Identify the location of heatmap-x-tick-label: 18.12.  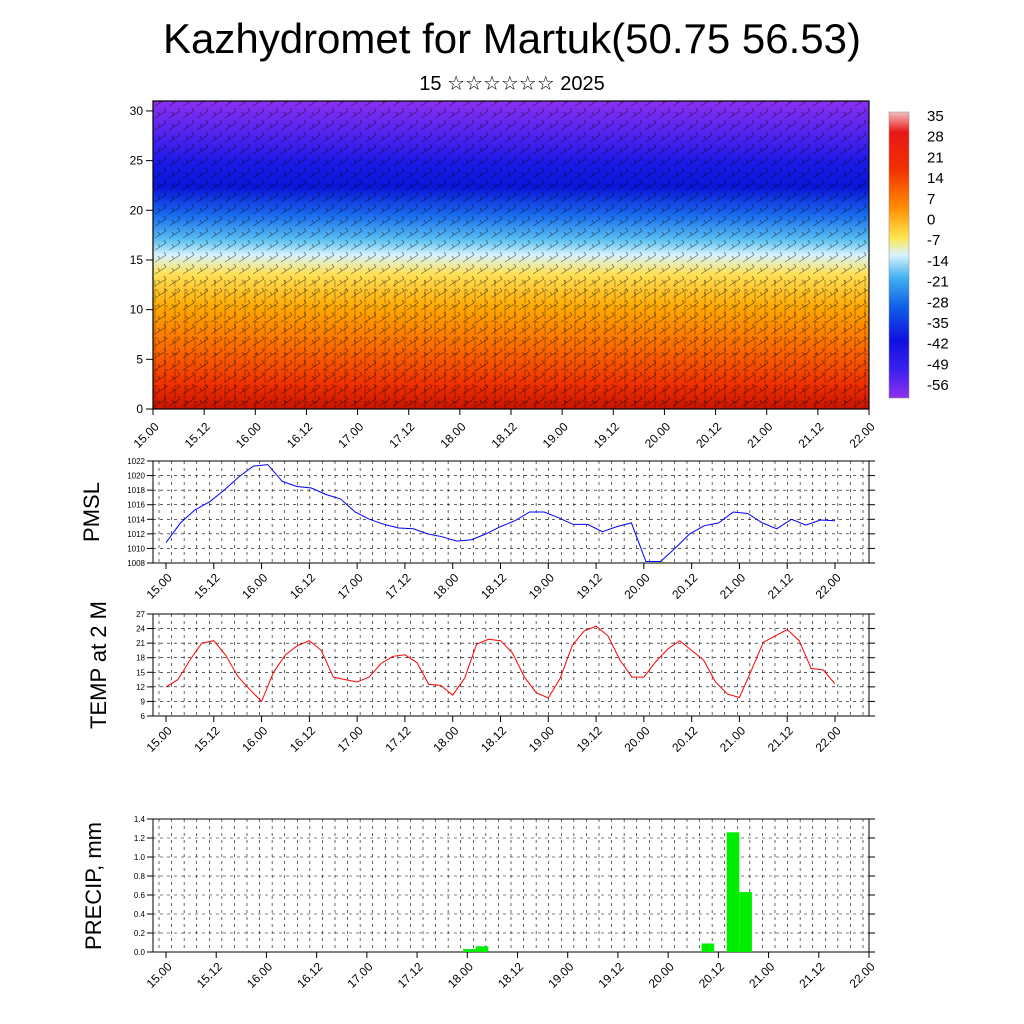
(504, 434).